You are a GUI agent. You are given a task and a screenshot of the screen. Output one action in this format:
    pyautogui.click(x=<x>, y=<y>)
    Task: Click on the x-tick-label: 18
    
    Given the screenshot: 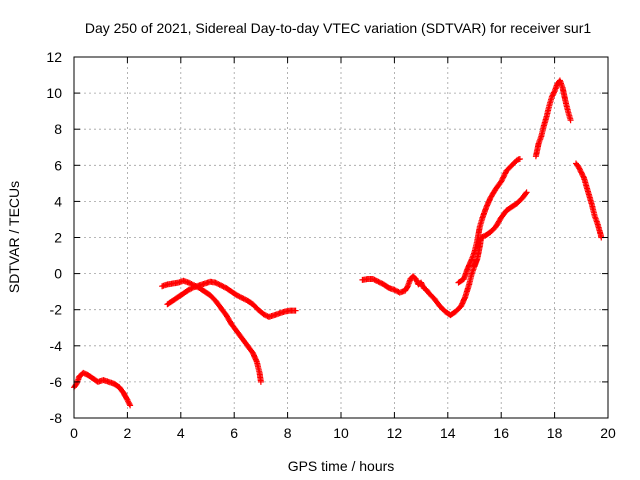 What is the action you would take?
    pyautogui.click(x=555, y=433)
    